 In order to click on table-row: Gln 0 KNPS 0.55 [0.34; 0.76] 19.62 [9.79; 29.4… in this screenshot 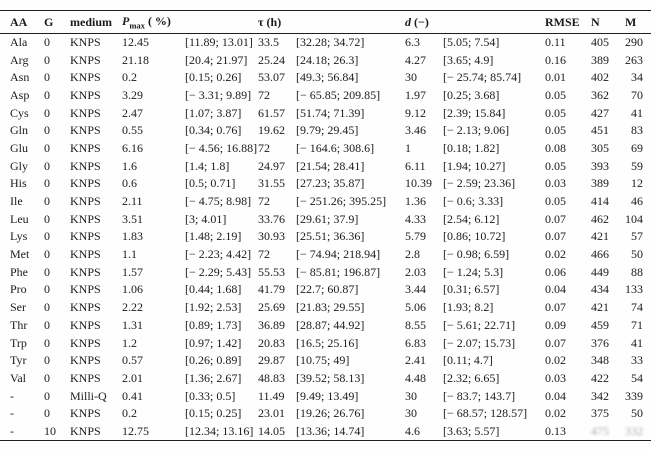, I will do `click(325, 131)`.